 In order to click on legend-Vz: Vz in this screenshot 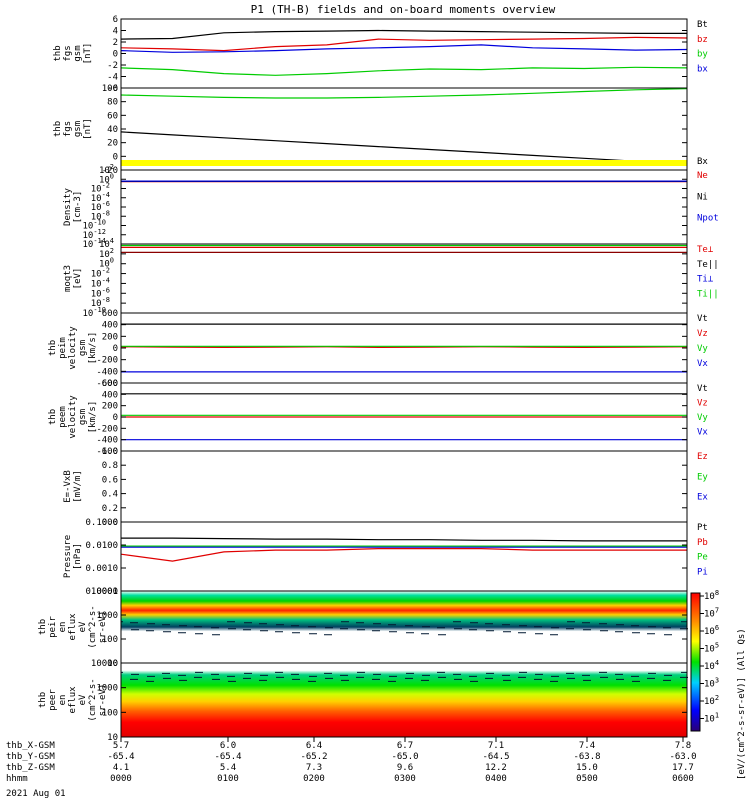, I will do `click(702, 334)`.